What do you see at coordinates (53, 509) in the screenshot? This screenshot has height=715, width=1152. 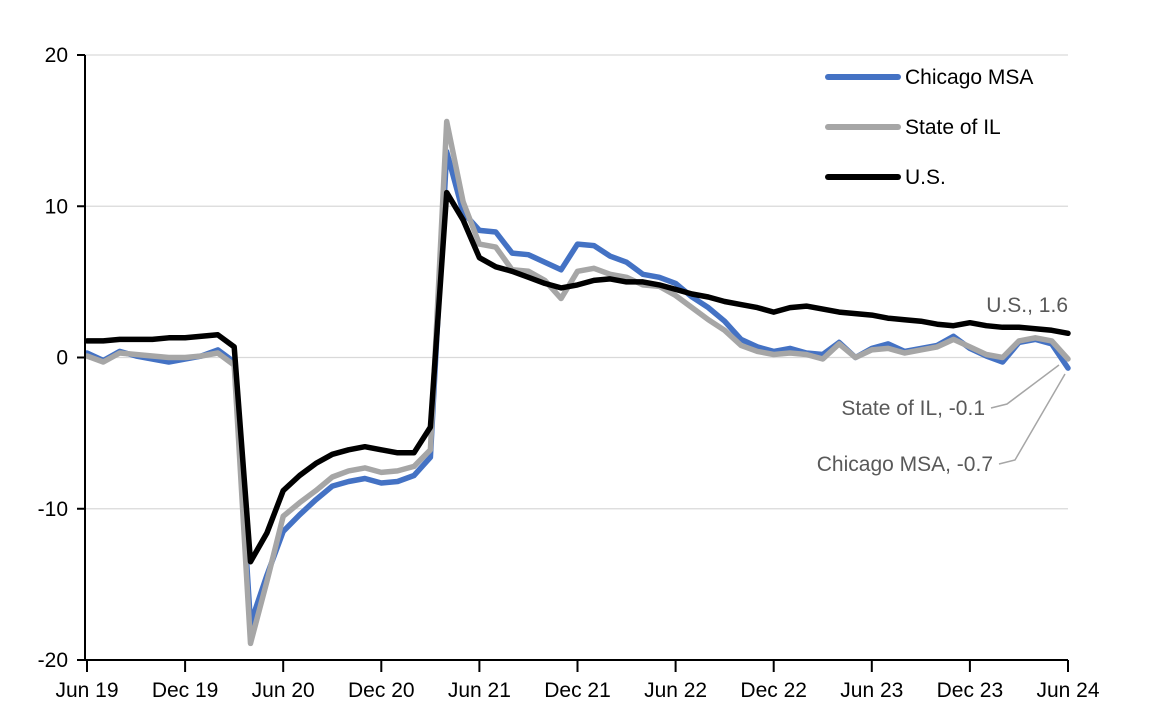 I see `y-axis-tick-label--10: -10` at bounding box center [53, 509].